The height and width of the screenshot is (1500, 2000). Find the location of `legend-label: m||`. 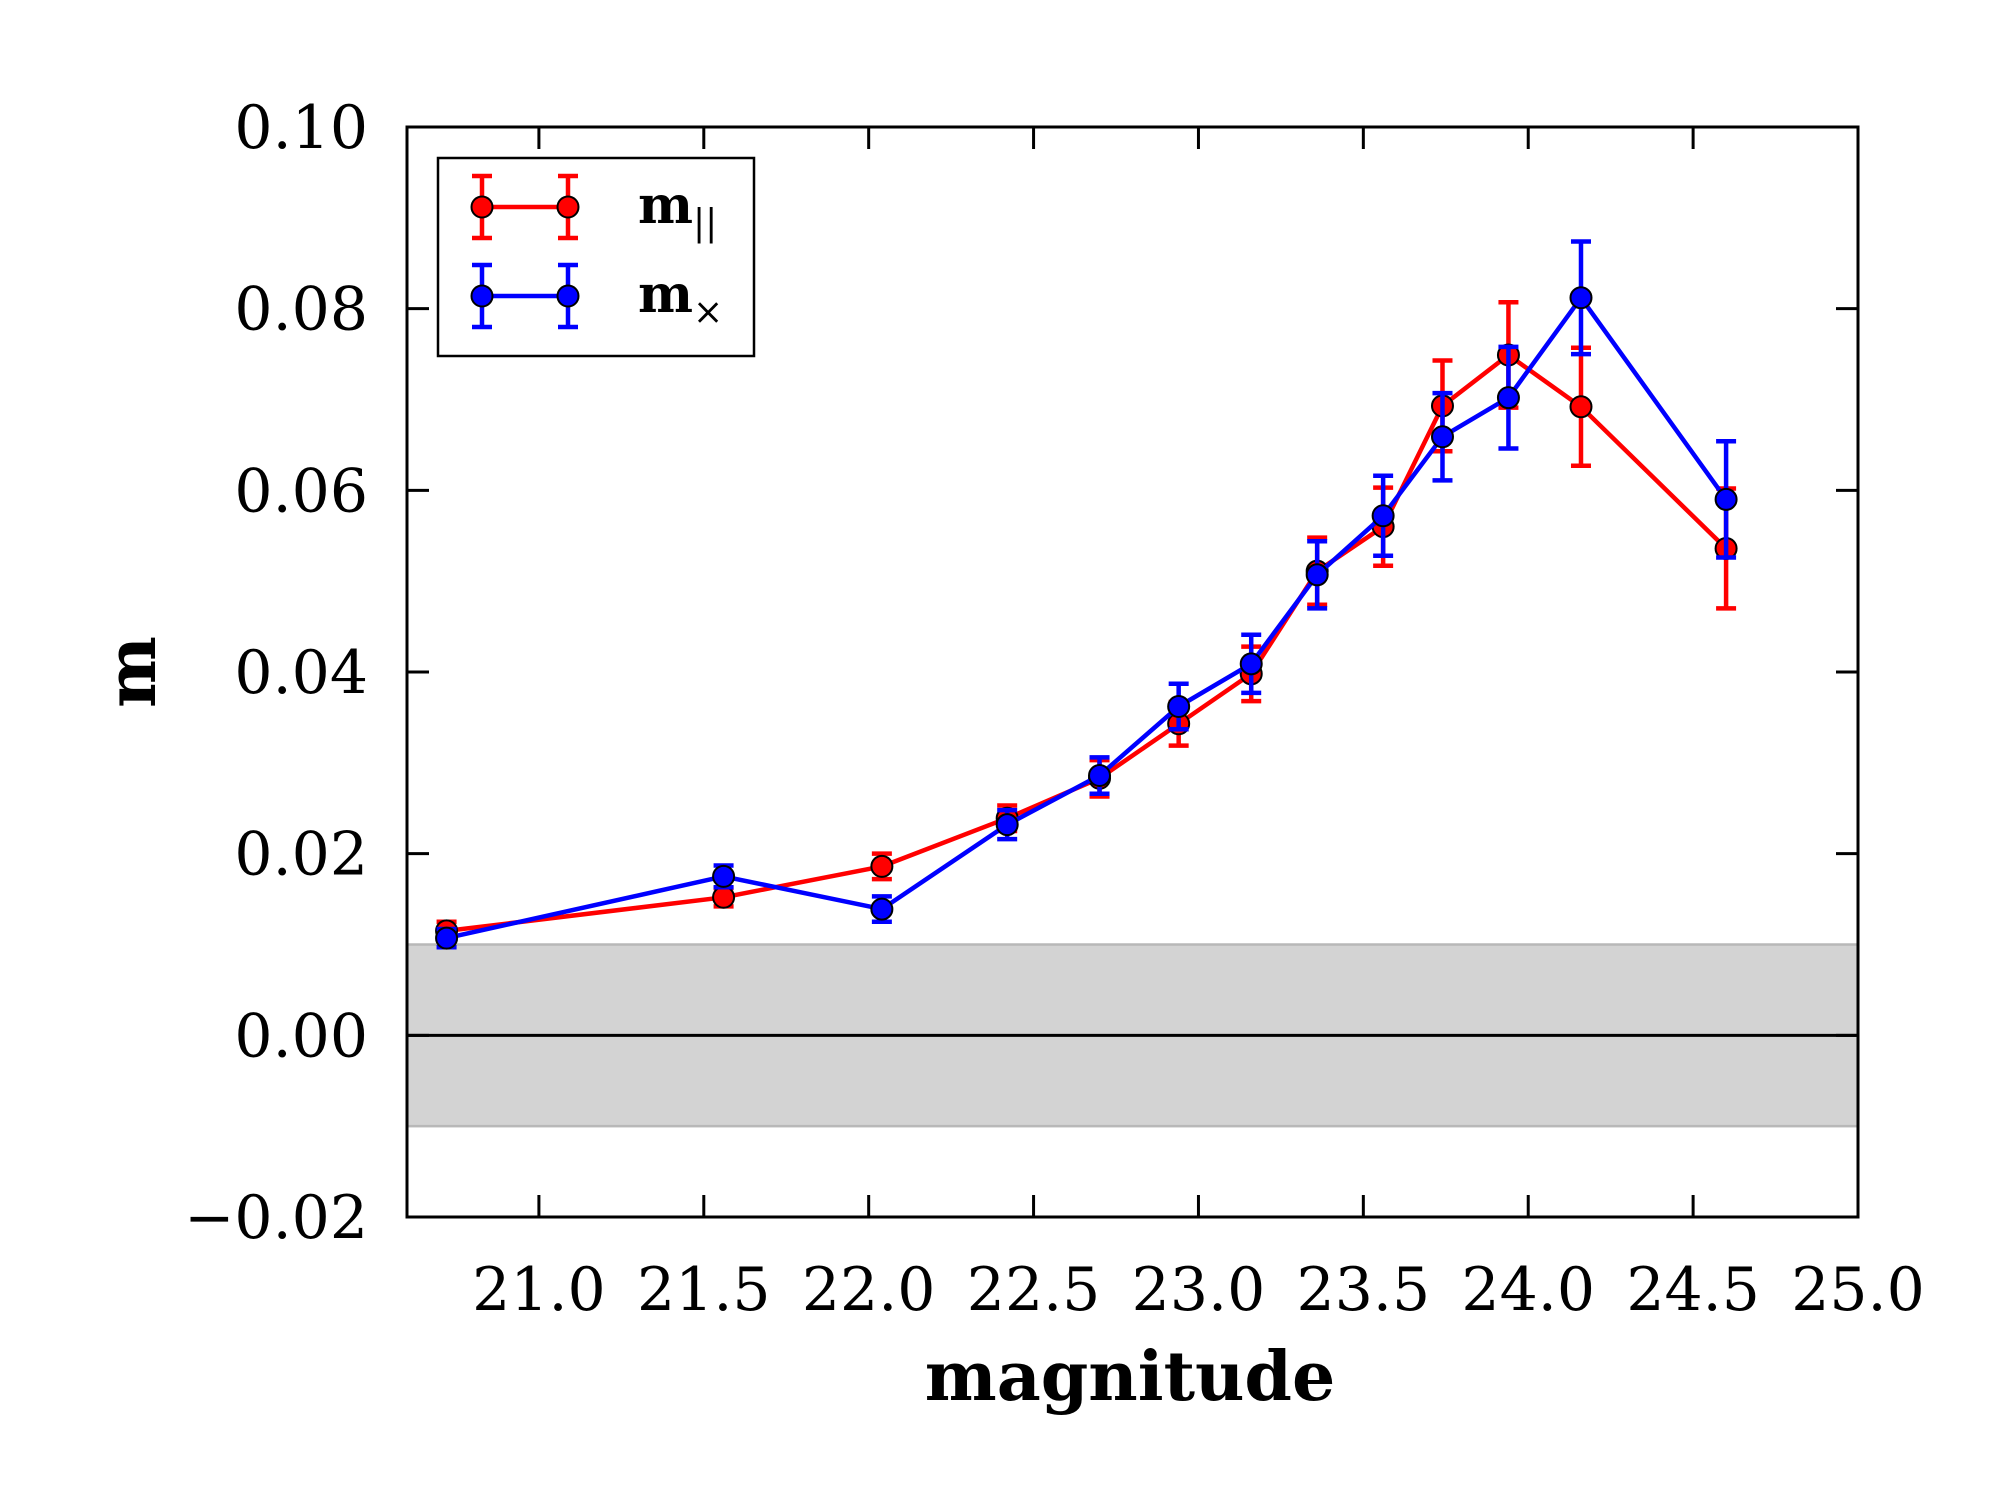

legend-label: m|| is located at coordinates (677, 209).